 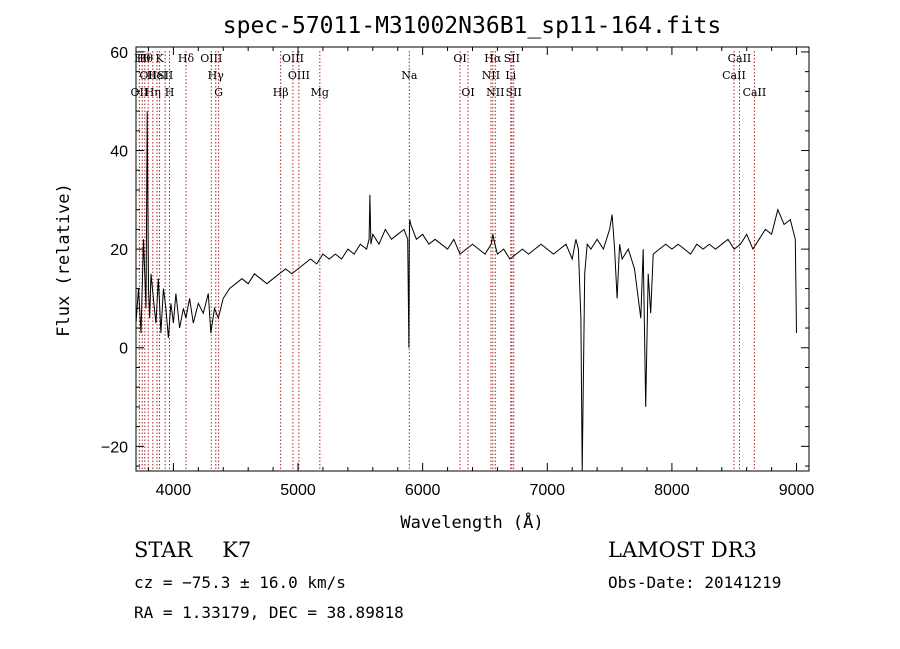 I want to click on line-marker-label: Li, so click(x=510, y=75).